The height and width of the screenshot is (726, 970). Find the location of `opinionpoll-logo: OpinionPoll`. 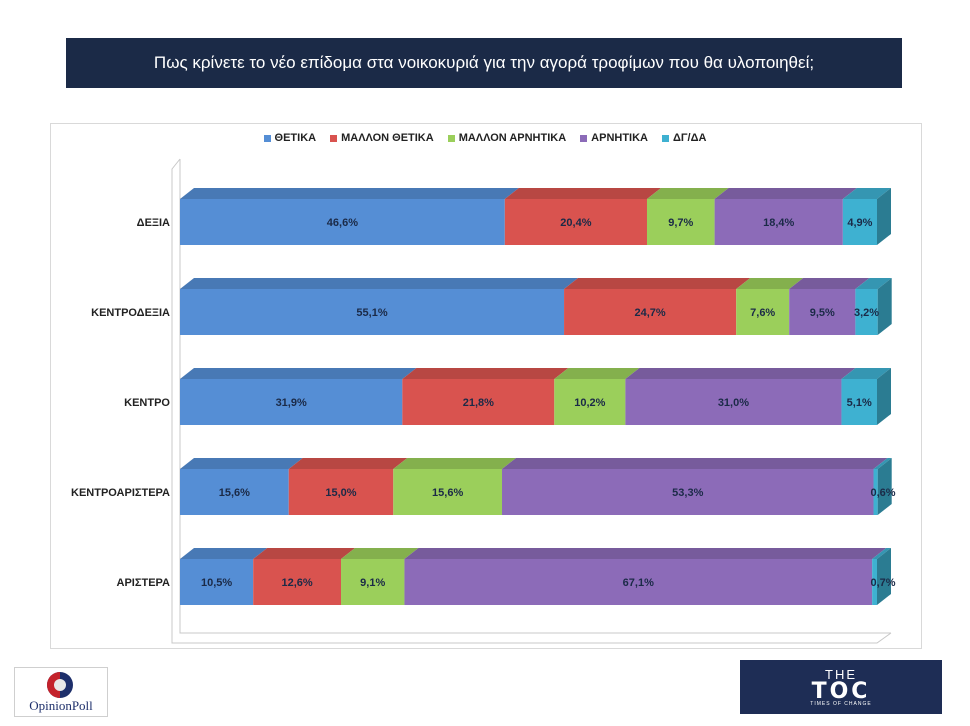

opinionpoll-logo: OpinionPoll is located at coordinates (61, 692).